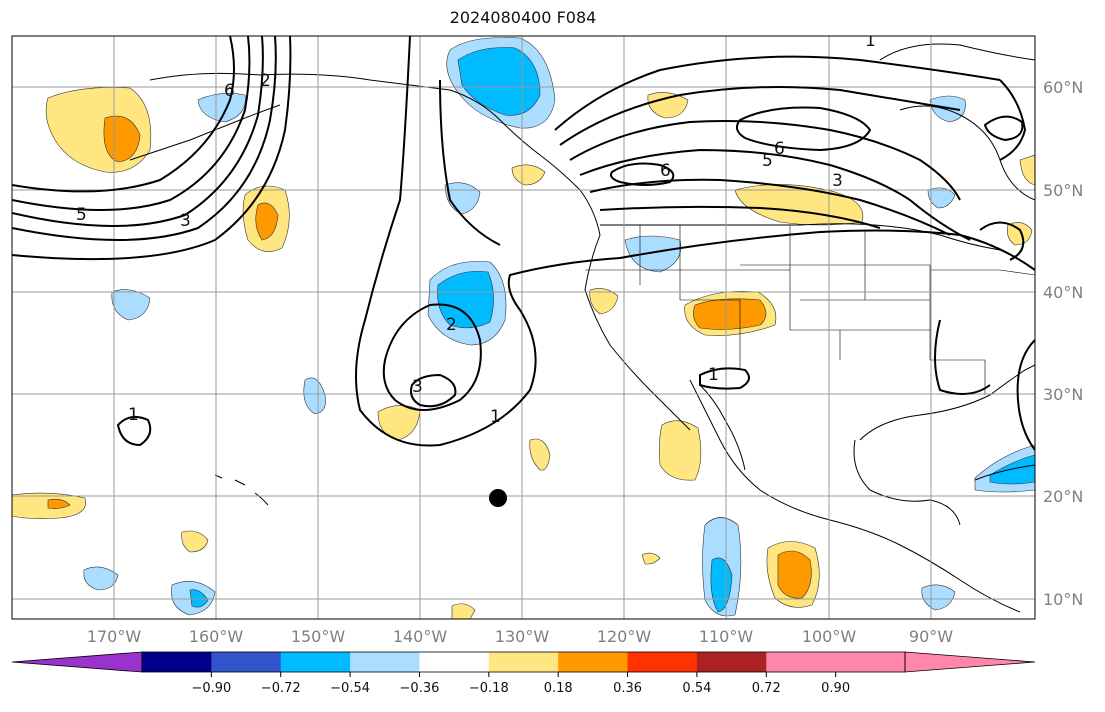  I want to click on colorbar-tick-label: −0.90, so click(211, 688).